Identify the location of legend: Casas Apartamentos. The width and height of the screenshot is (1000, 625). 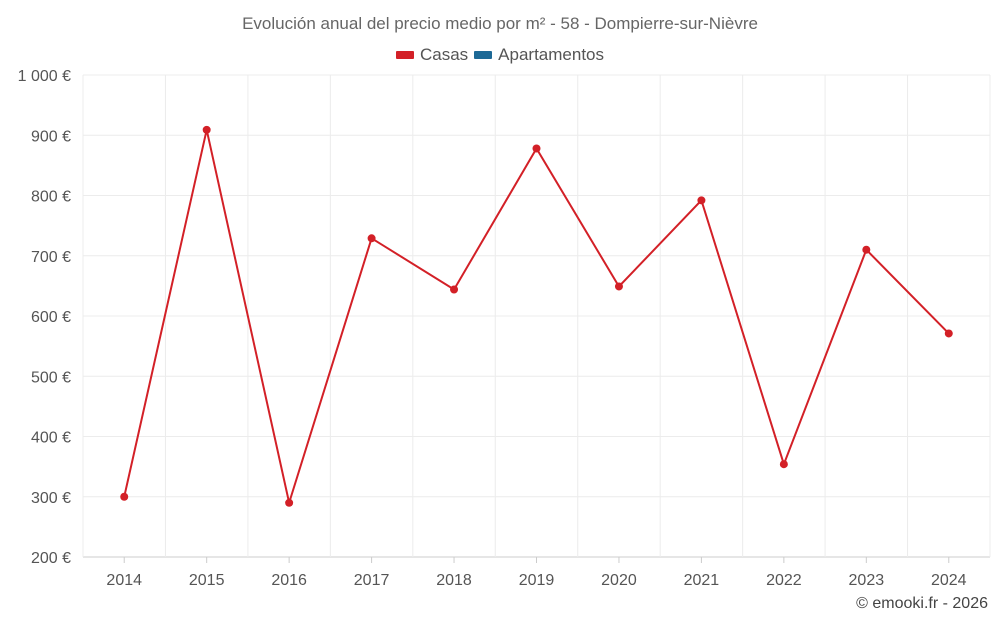
(500, 55).